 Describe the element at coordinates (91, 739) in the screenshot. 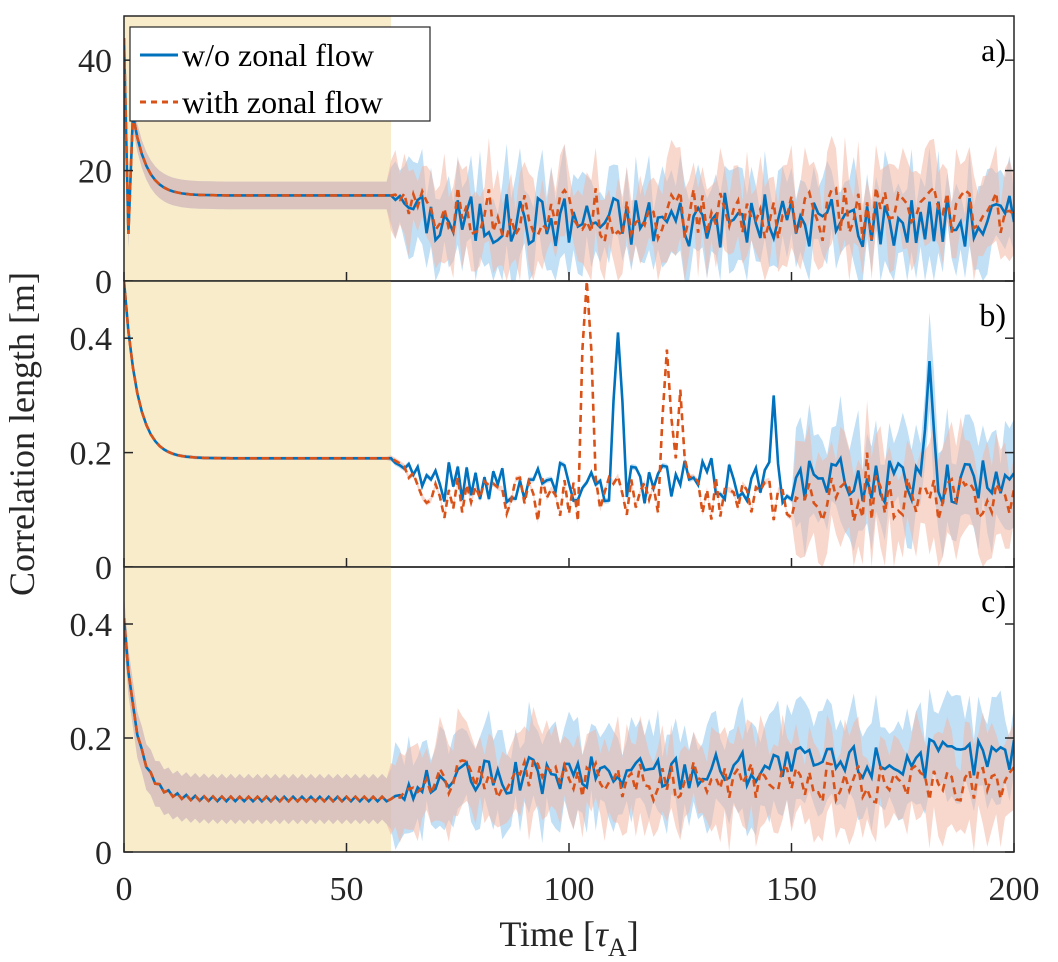

I see `panel-2-ytick-label: 0.2` at that location.